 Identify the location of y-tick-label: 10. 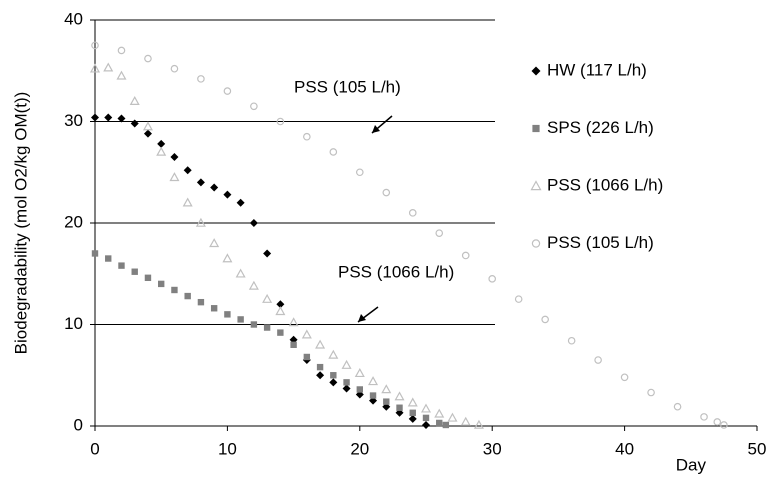
(73, 323).